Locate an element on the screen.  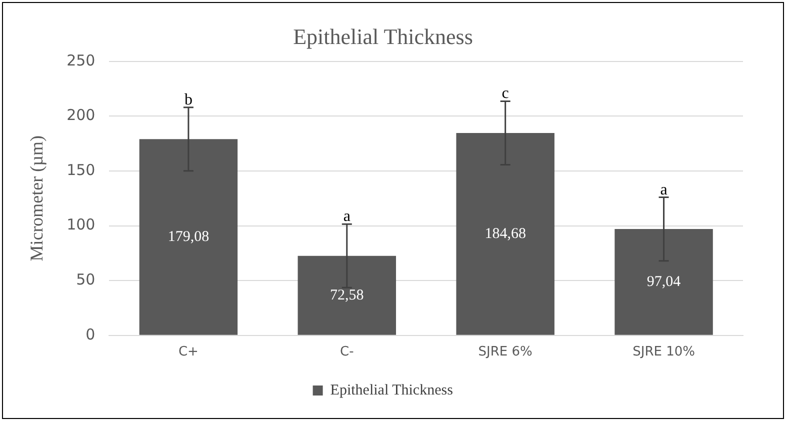
y-tick-label: 250 is located at coordinates (81, 60).